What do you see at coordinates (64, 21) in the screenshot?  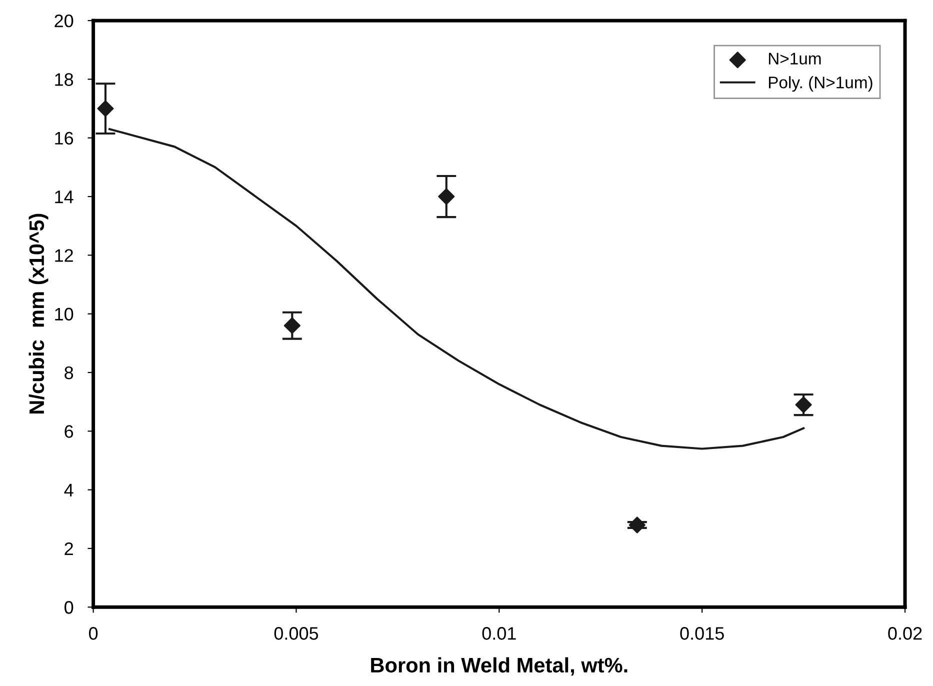 I see `y-tick-label: 20` at bounding box center [64, 21].